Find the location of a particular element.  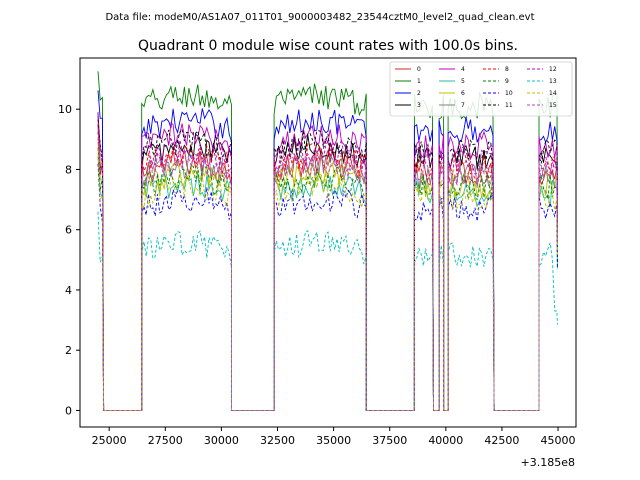

y-tick-label: 0 is located at coordinates (68, 410).